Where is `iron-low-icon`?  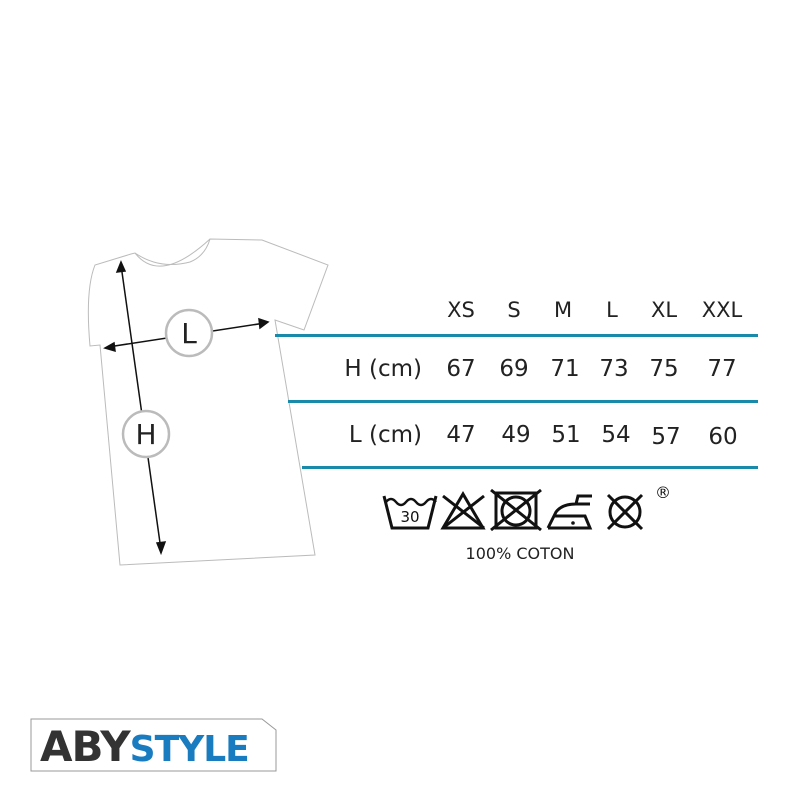
iron-low-icon is located at coordinates (569, 512).